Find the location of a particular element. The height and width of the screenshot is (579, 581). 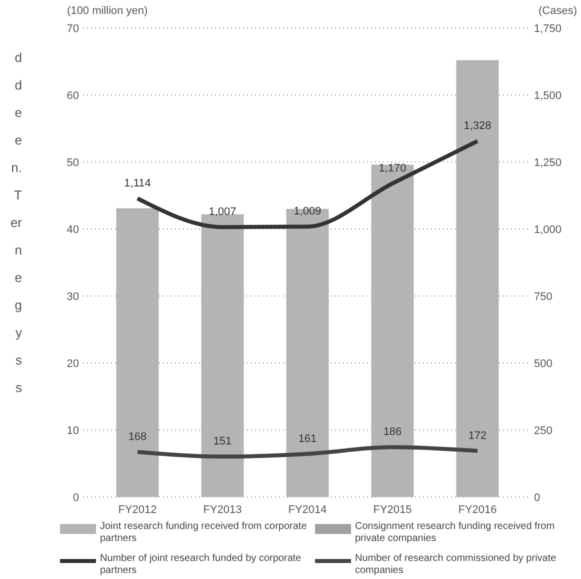

data-label: 1,328 is located at coordinates (478, 126).